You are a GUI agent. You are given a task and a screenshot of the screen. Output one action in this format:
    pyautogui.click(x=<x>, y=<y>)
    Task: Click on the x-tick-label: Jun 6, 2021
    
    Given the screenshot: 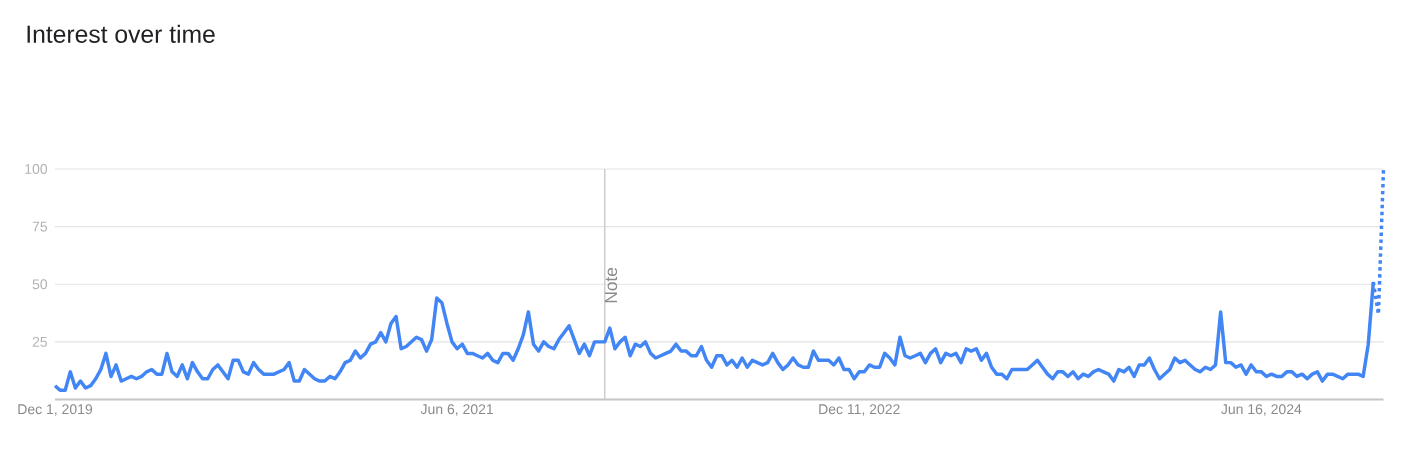 What is the action you would take?
    pyautogui.click(x=456, y=410)
    